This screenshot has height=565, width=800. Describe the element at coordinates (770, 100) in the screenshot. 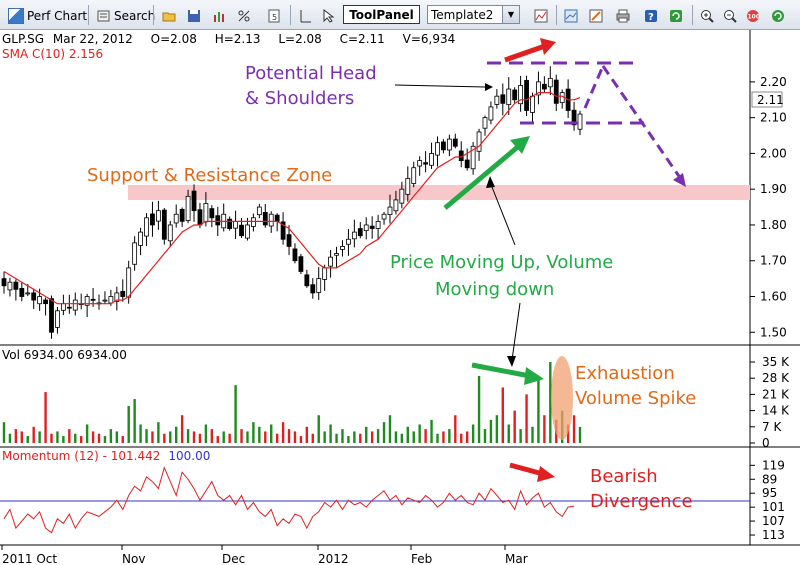

I see `last-price-label: 2.11` at that location.